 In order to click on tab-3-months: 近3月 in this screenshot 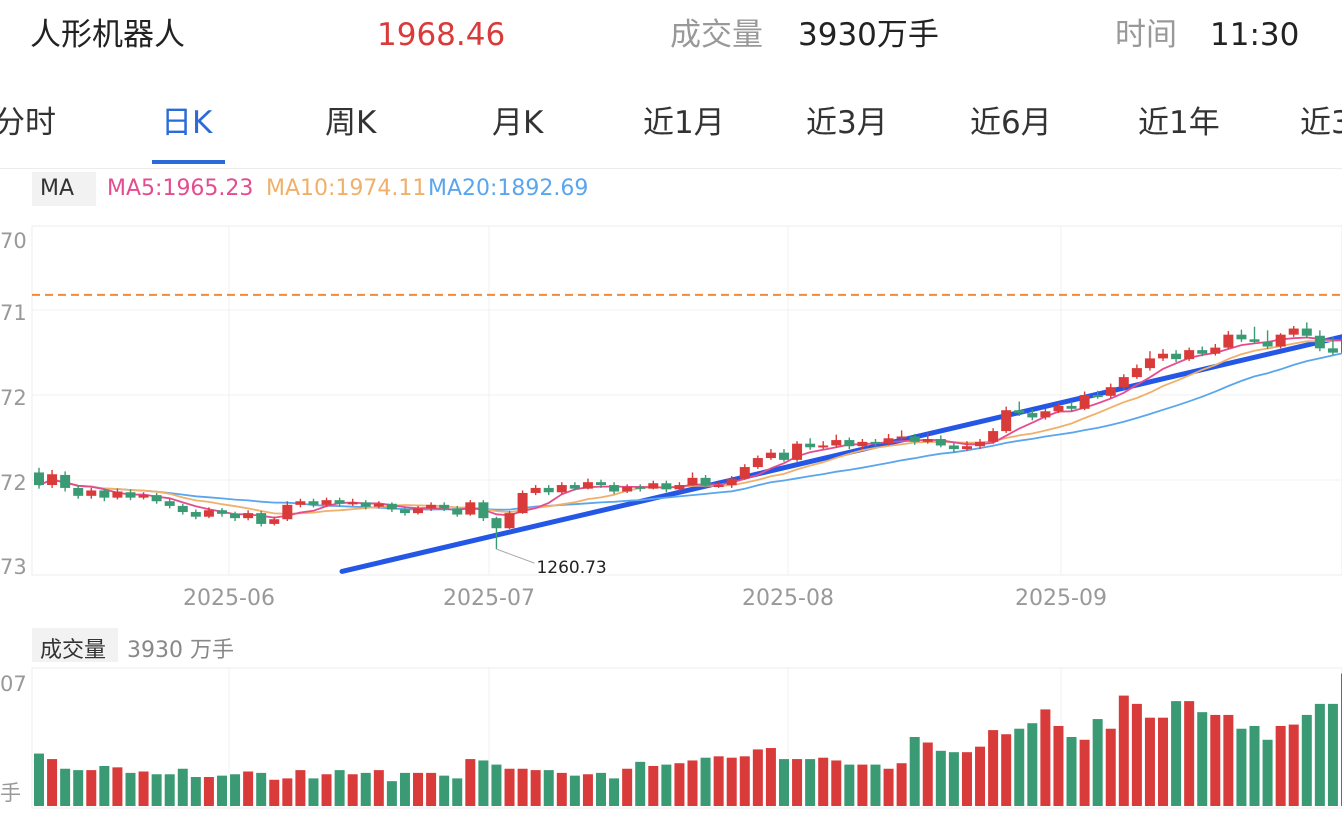, I will do `click(847, 123)`.